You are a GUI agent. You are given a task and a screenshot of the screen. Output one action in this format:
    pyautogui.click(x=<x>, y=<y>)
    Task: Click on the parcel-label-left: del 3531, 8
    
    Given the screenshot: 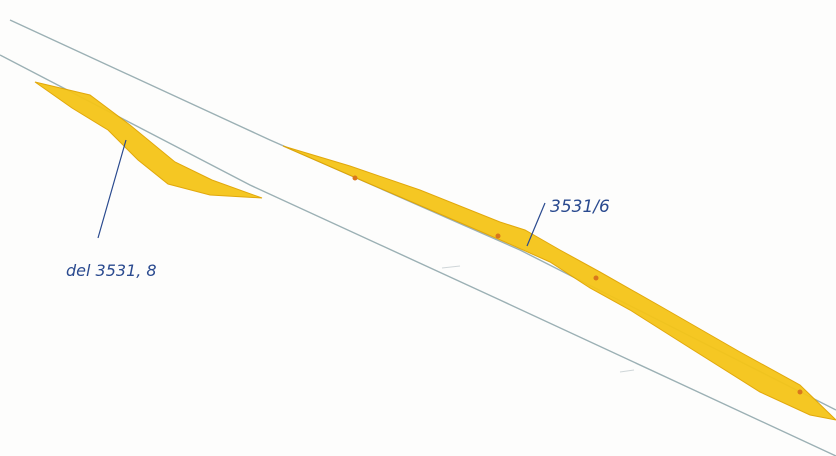 What is the action you would take?
    pyautogui.click(x=111, y=270)
    